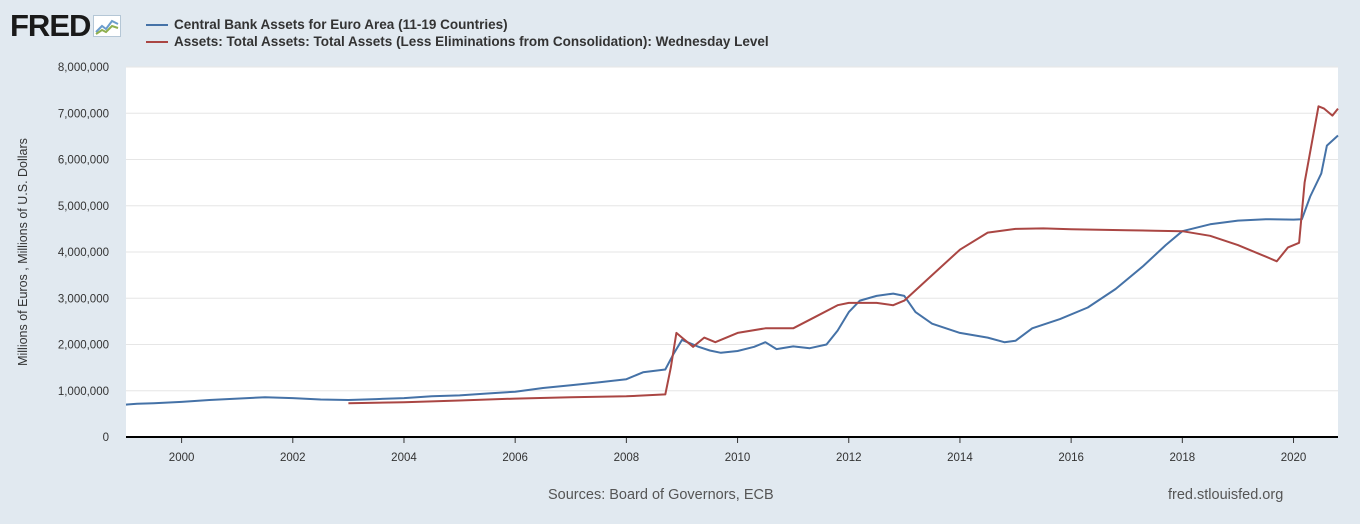  Describe the element at coordinates (83, 299) in the screenshot. I see `y-tick-label: 3,000,000` at that location.